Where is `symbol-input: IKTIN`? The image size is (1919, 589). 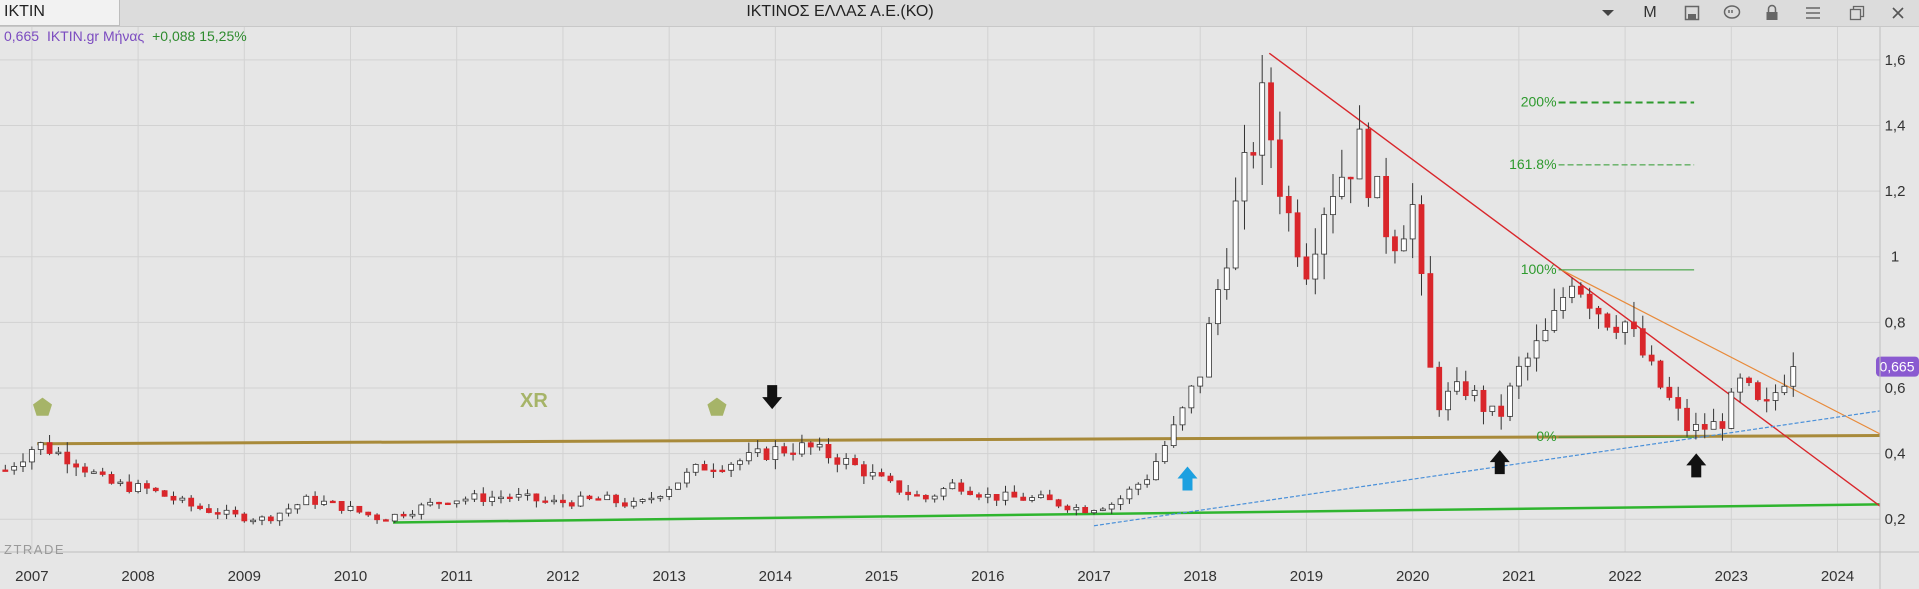
symbol-input: IKTIN is located at coordinates (60, 13).